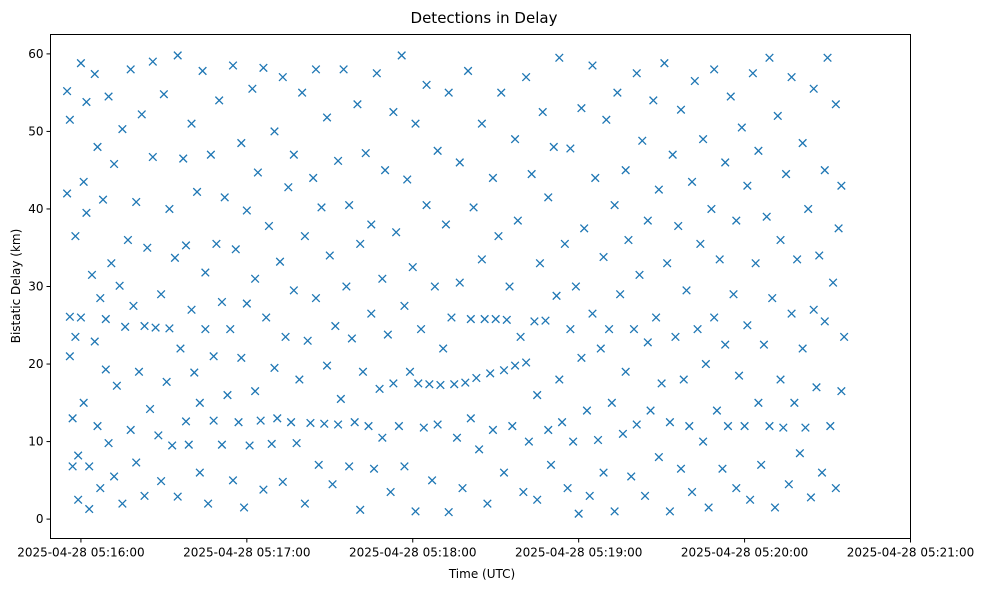 The image size is (989, 590). What do you see at coordinates (910, 553) in the screenshot?
I see `x-tick-label: 2025-04-28 05:21:00` at bounding box center [910, 553].